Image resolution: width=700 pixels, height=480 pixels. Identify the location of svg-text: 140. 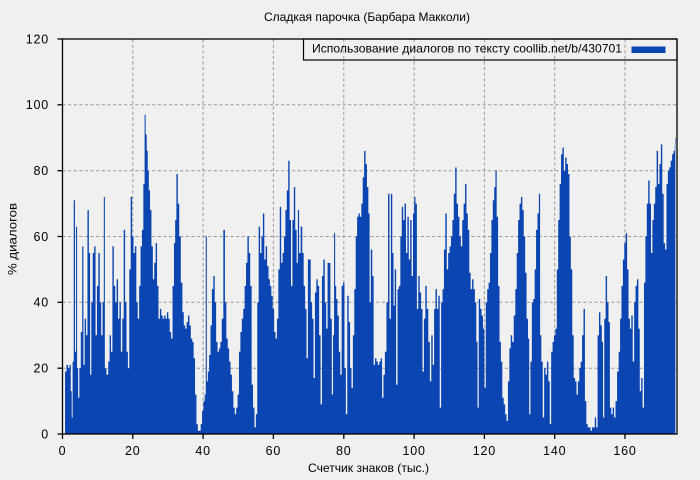
(554, 451).